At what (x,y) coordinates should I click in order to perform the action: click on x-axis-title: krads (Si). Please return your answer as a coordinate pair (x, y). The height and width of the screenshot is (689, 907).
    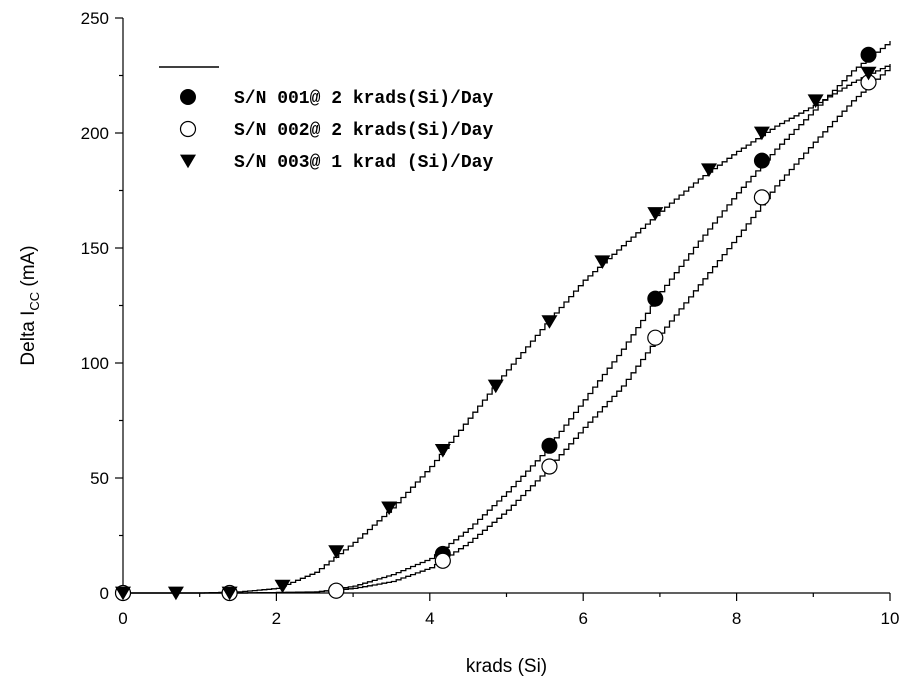
    Looking at the image, I should click on (506, 666).